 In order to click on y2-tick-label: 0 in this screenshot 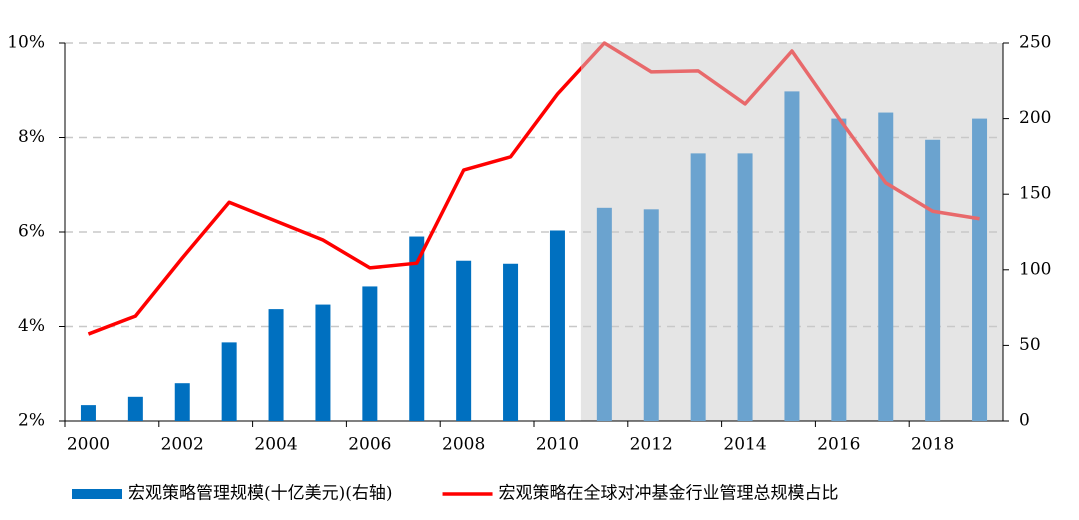, I will do `click(1024, 421)`.